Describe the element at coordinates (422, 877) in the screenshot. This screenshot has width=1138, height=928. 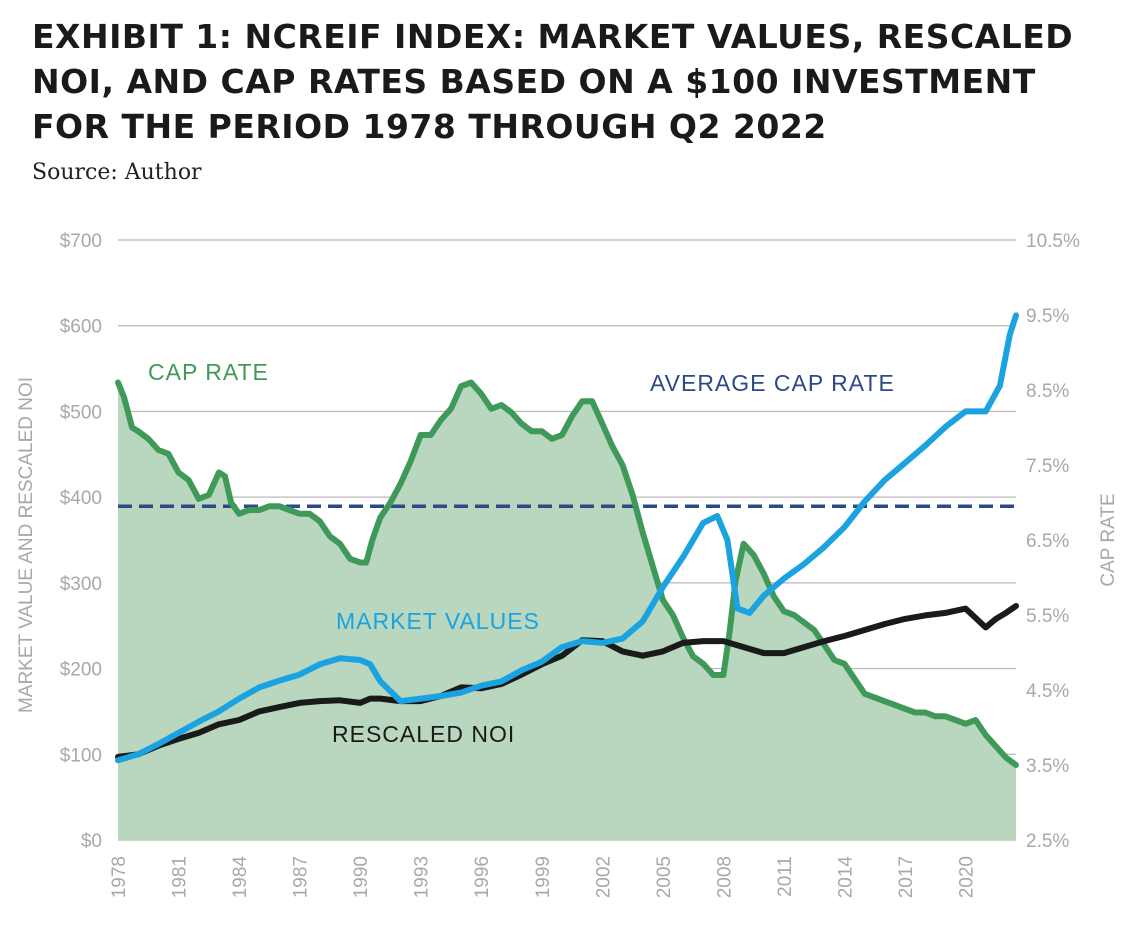
I see `x-tick-label: 1993` at that location.